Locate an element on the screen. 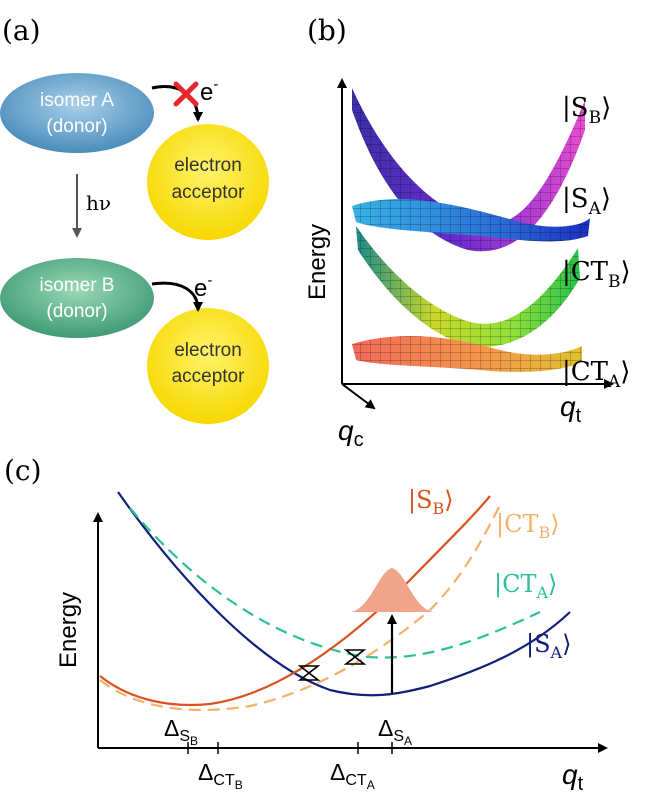 The image size is (652, 796). c-x-axis-label: qt is located at coordinates (573, 777).